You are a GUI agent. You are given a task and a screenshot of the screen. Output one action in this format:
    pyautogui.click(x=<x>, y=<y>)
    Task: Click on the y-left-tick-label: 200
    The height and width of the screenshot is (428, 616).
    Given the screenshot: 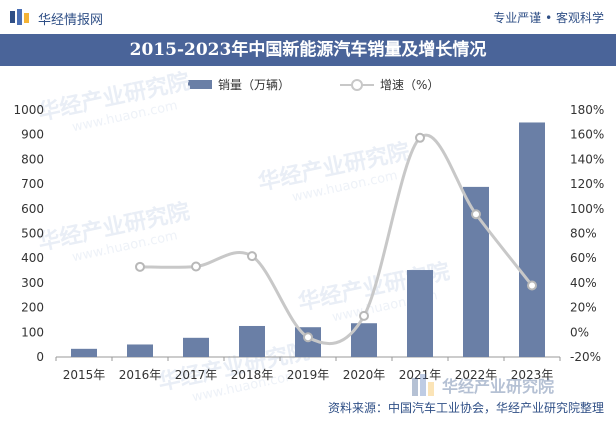 What is the action you would take?
    pyautogui.click(x=32, y=308)
    